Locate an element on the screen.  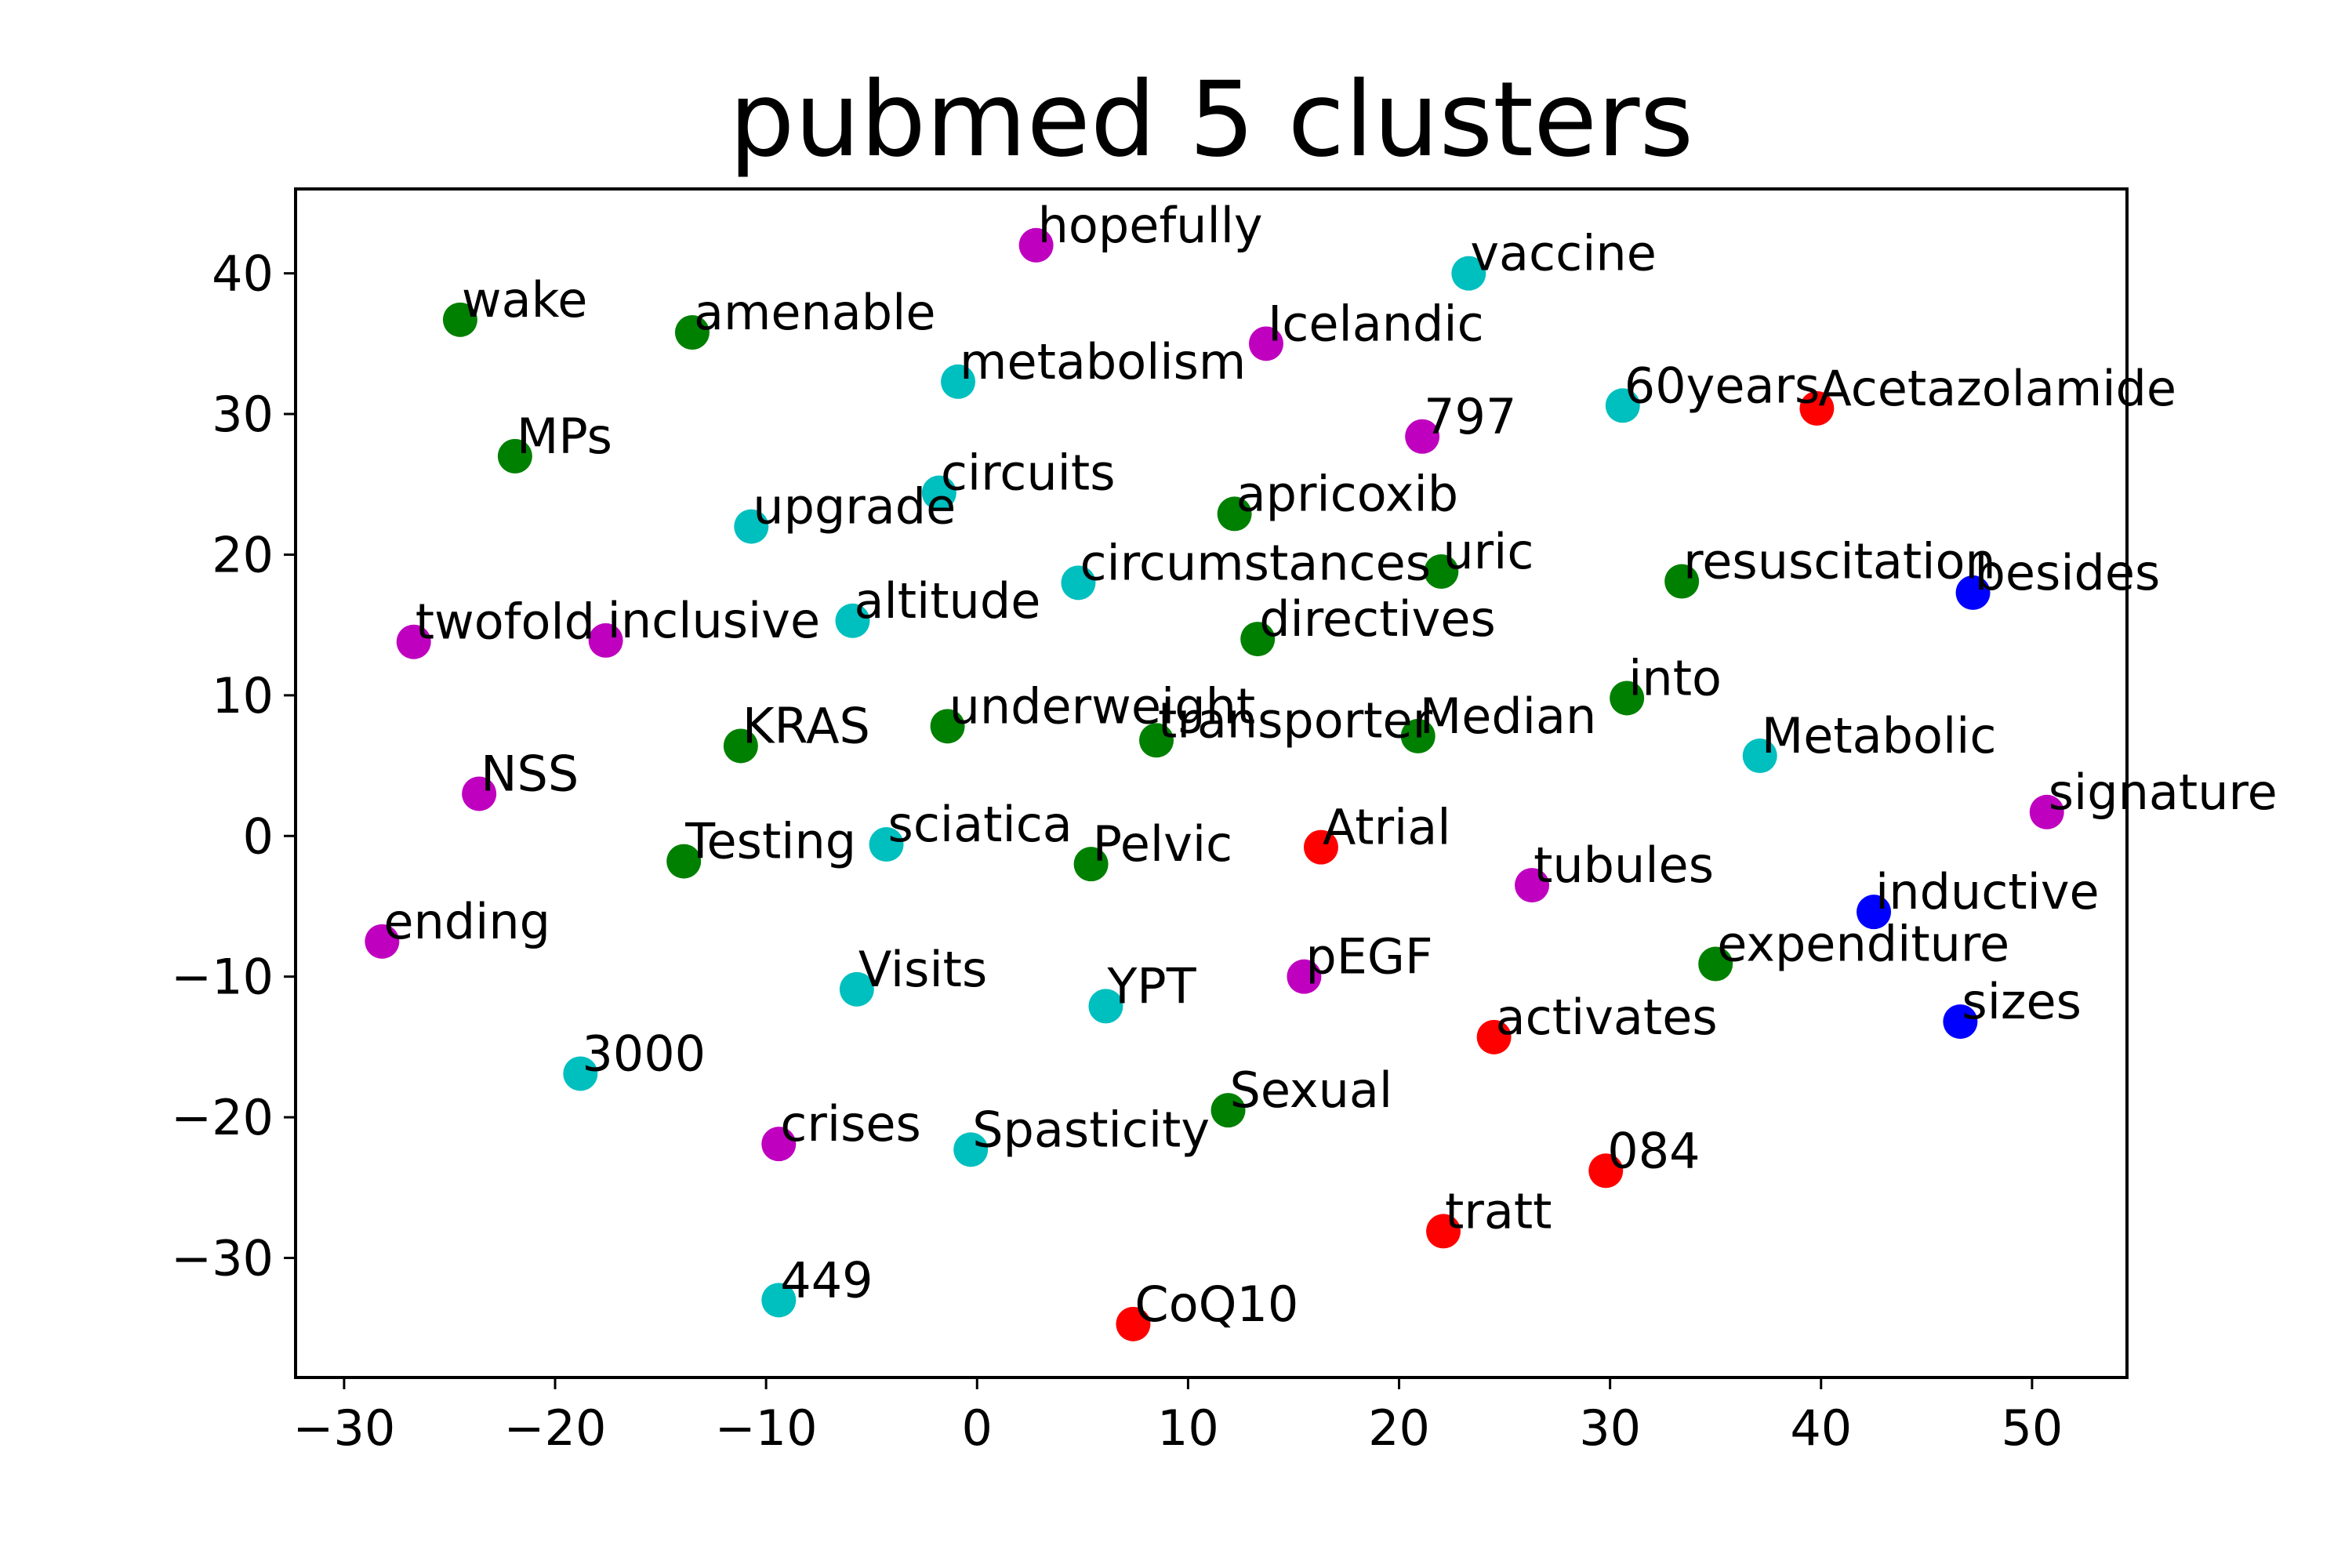
x-tick-label: 0 is located at coordinates (977, 1428).